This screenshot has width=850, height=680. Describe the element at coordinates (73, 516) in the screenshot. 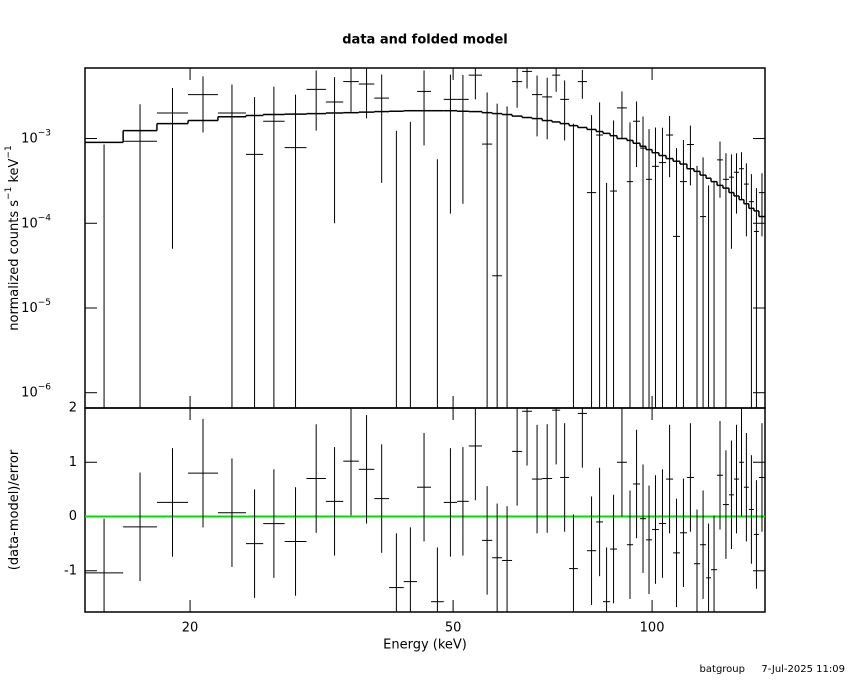

I see `y-tick-label: 0` at that location.